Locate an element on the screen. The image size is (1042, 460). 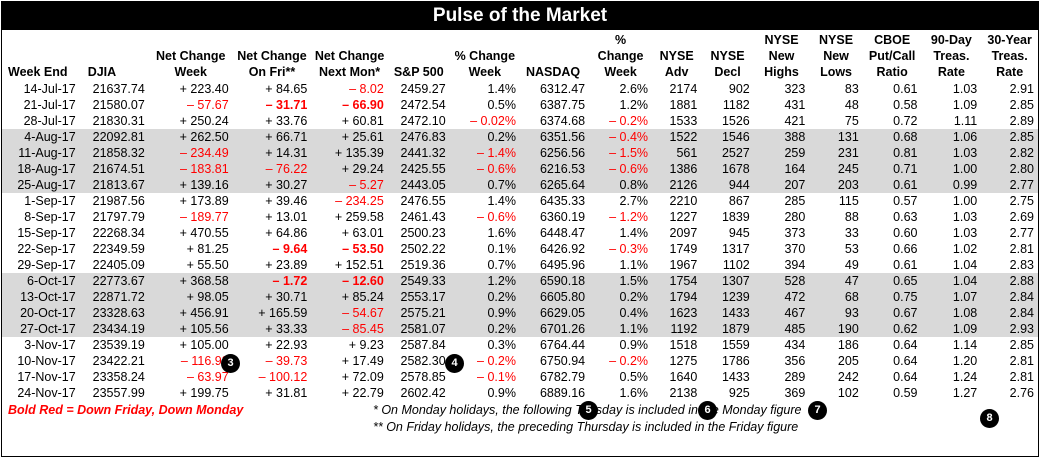
table-cell: 1386 is located at coordinates (677, 169).